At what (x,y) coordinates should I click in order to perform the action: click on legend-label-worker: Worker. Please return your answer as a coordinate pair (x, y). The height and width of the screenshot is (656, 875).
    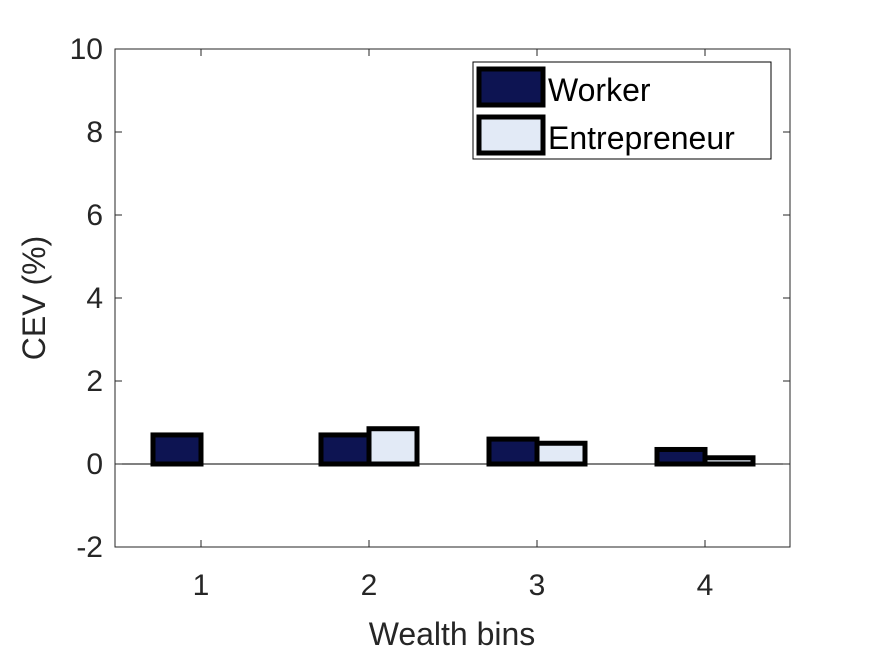
    Looking at the image, I should click on (599, 90).